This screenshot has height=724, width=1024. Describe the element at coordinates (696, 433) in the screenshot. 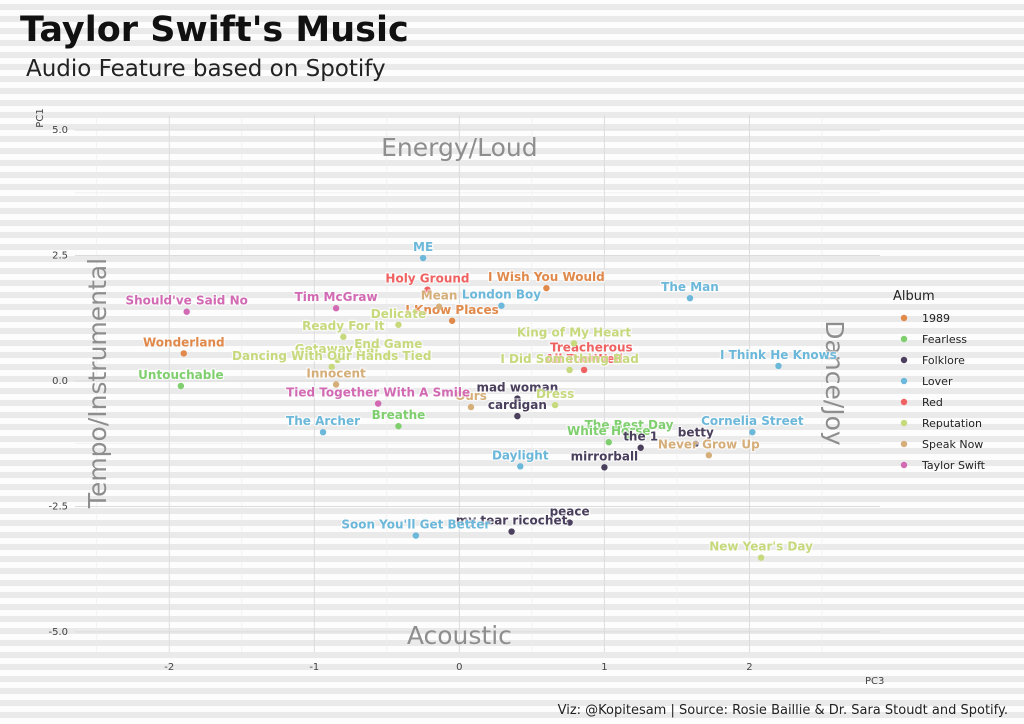

I see `point-label-betty: betty` at that location.